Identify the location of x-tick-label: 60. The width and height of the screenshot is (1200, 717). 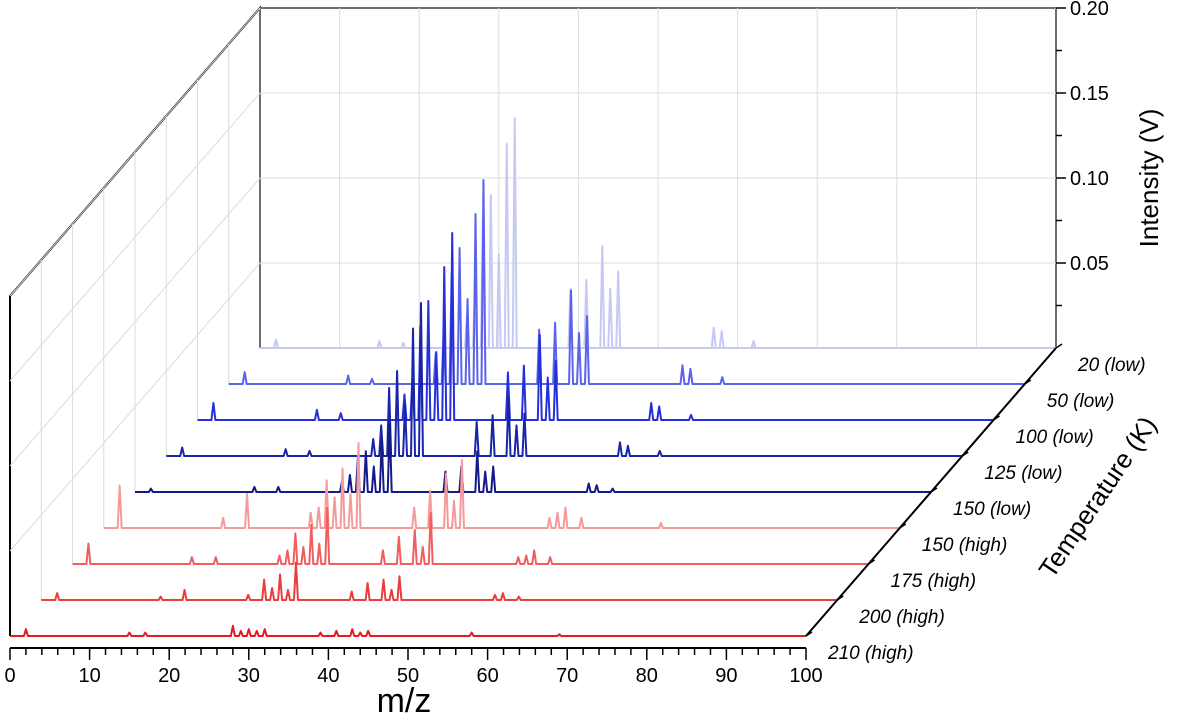
(487, 676).